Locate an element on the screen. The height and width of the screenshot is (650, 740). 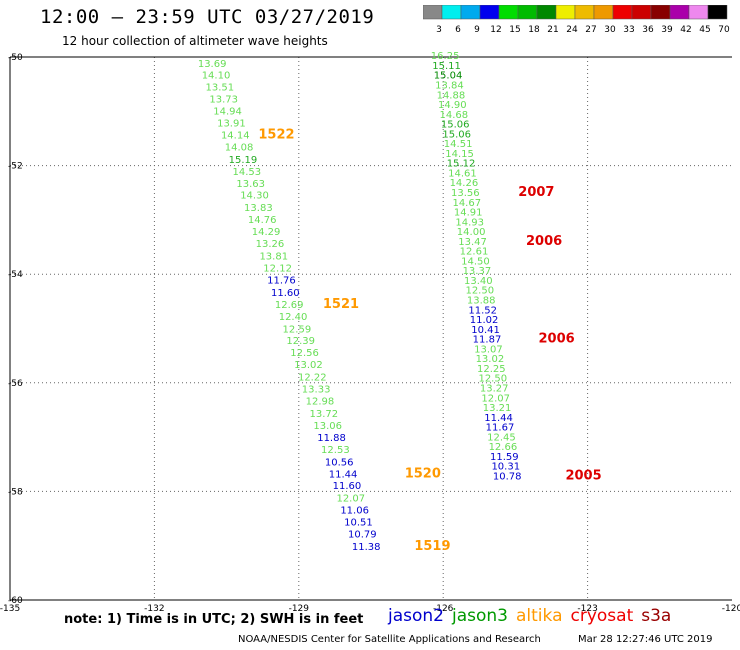
swh-value-label: 14.68 is located at coordinates (453, 115).